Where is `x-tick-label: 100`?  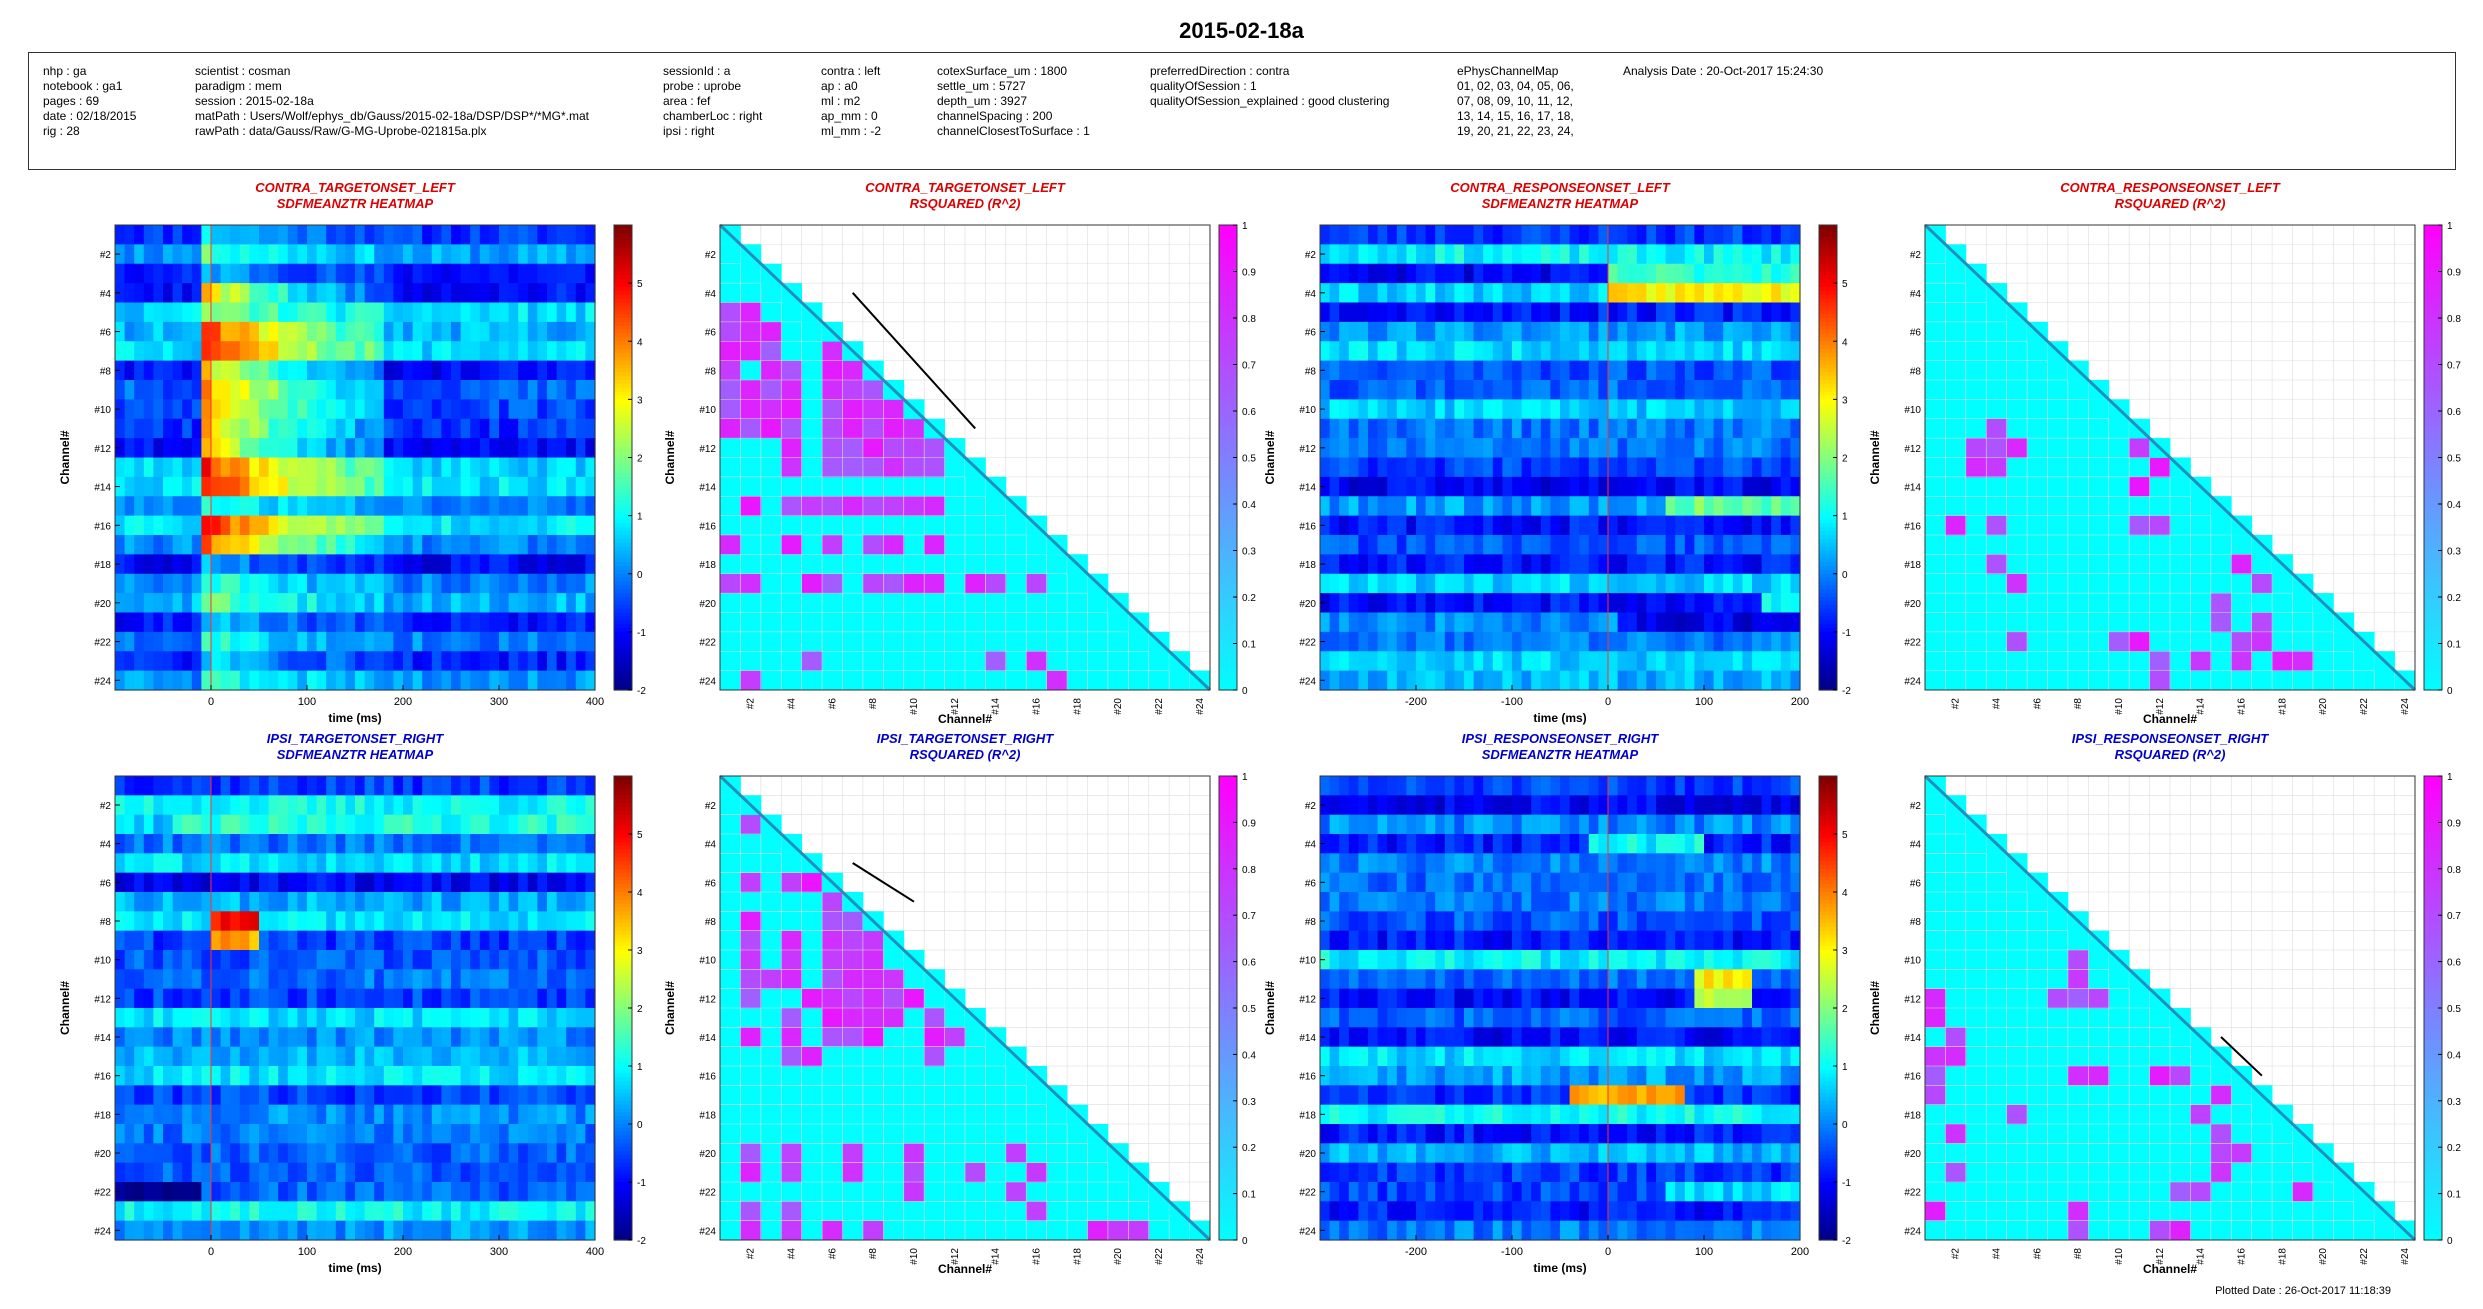
x-tick-label: 100 is located at coordinates (307, 702).